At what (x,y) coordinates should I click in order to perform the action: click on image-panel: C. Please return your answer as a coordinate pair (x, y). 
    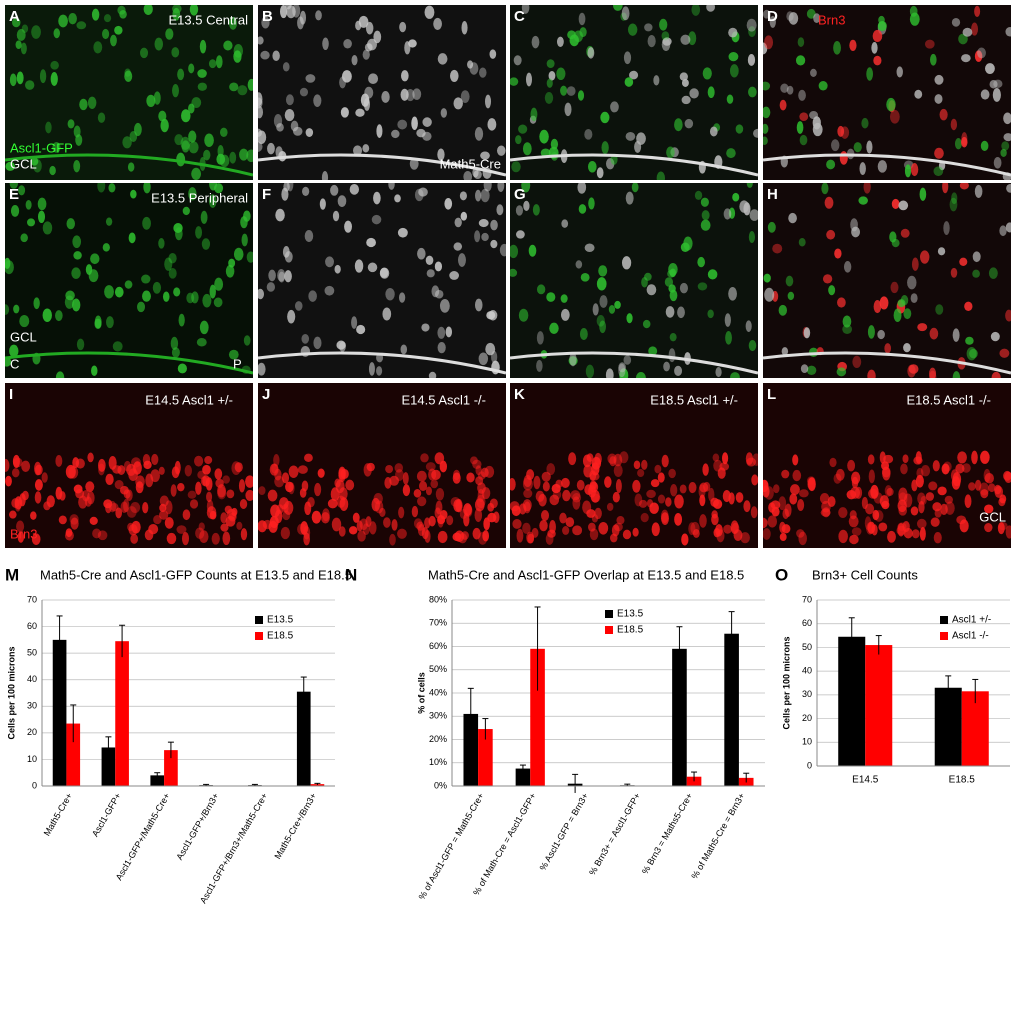
    Looking at the image, I should click on (634, 92).